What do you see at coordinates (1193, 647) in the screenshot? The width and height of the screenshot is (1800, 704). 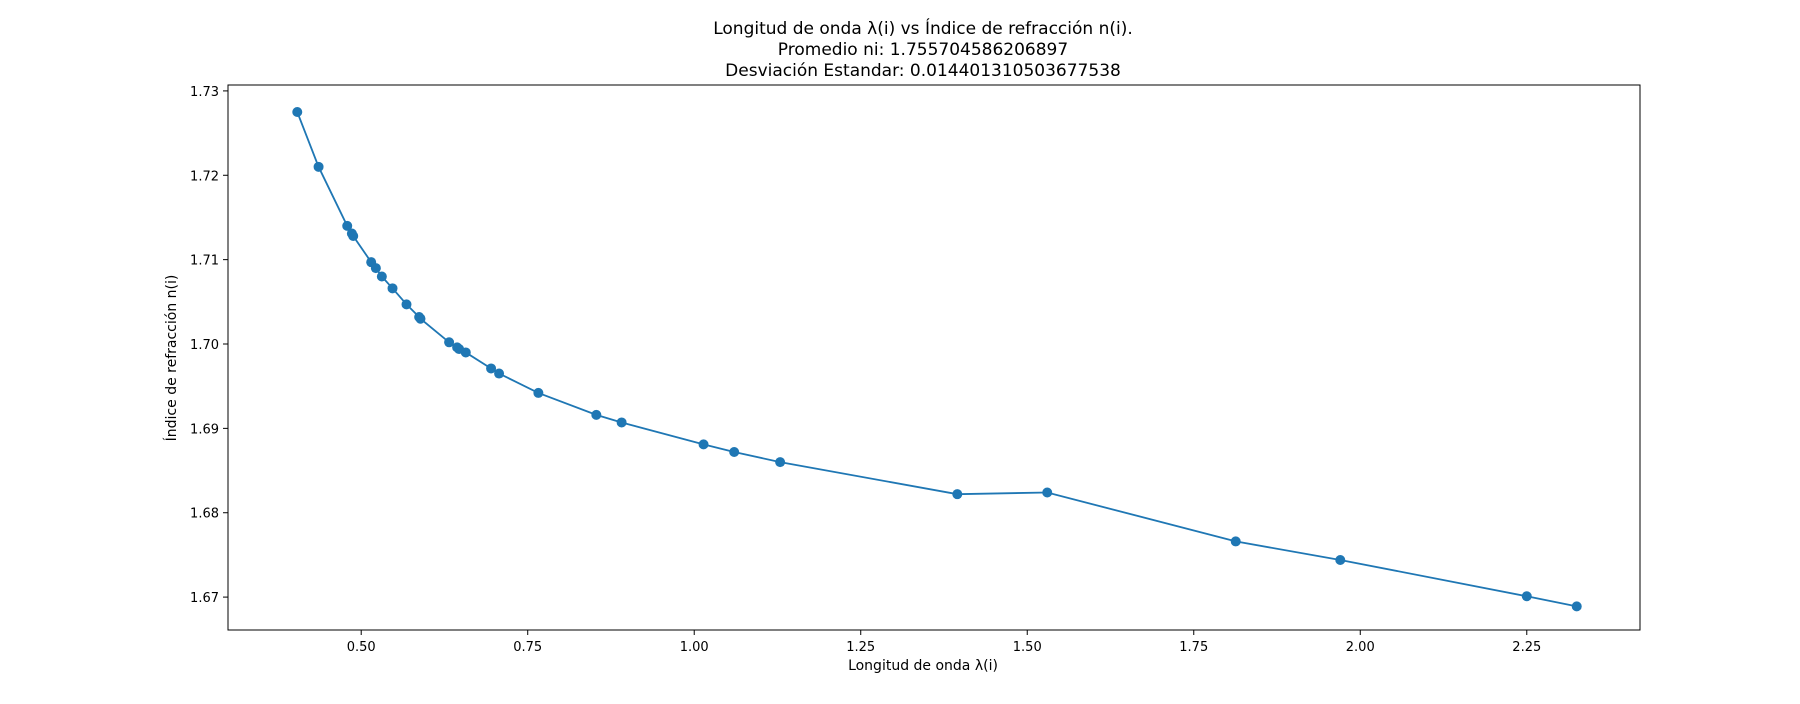 I see `x-tick-label: 1.75` at bounding box center [1193, 647].